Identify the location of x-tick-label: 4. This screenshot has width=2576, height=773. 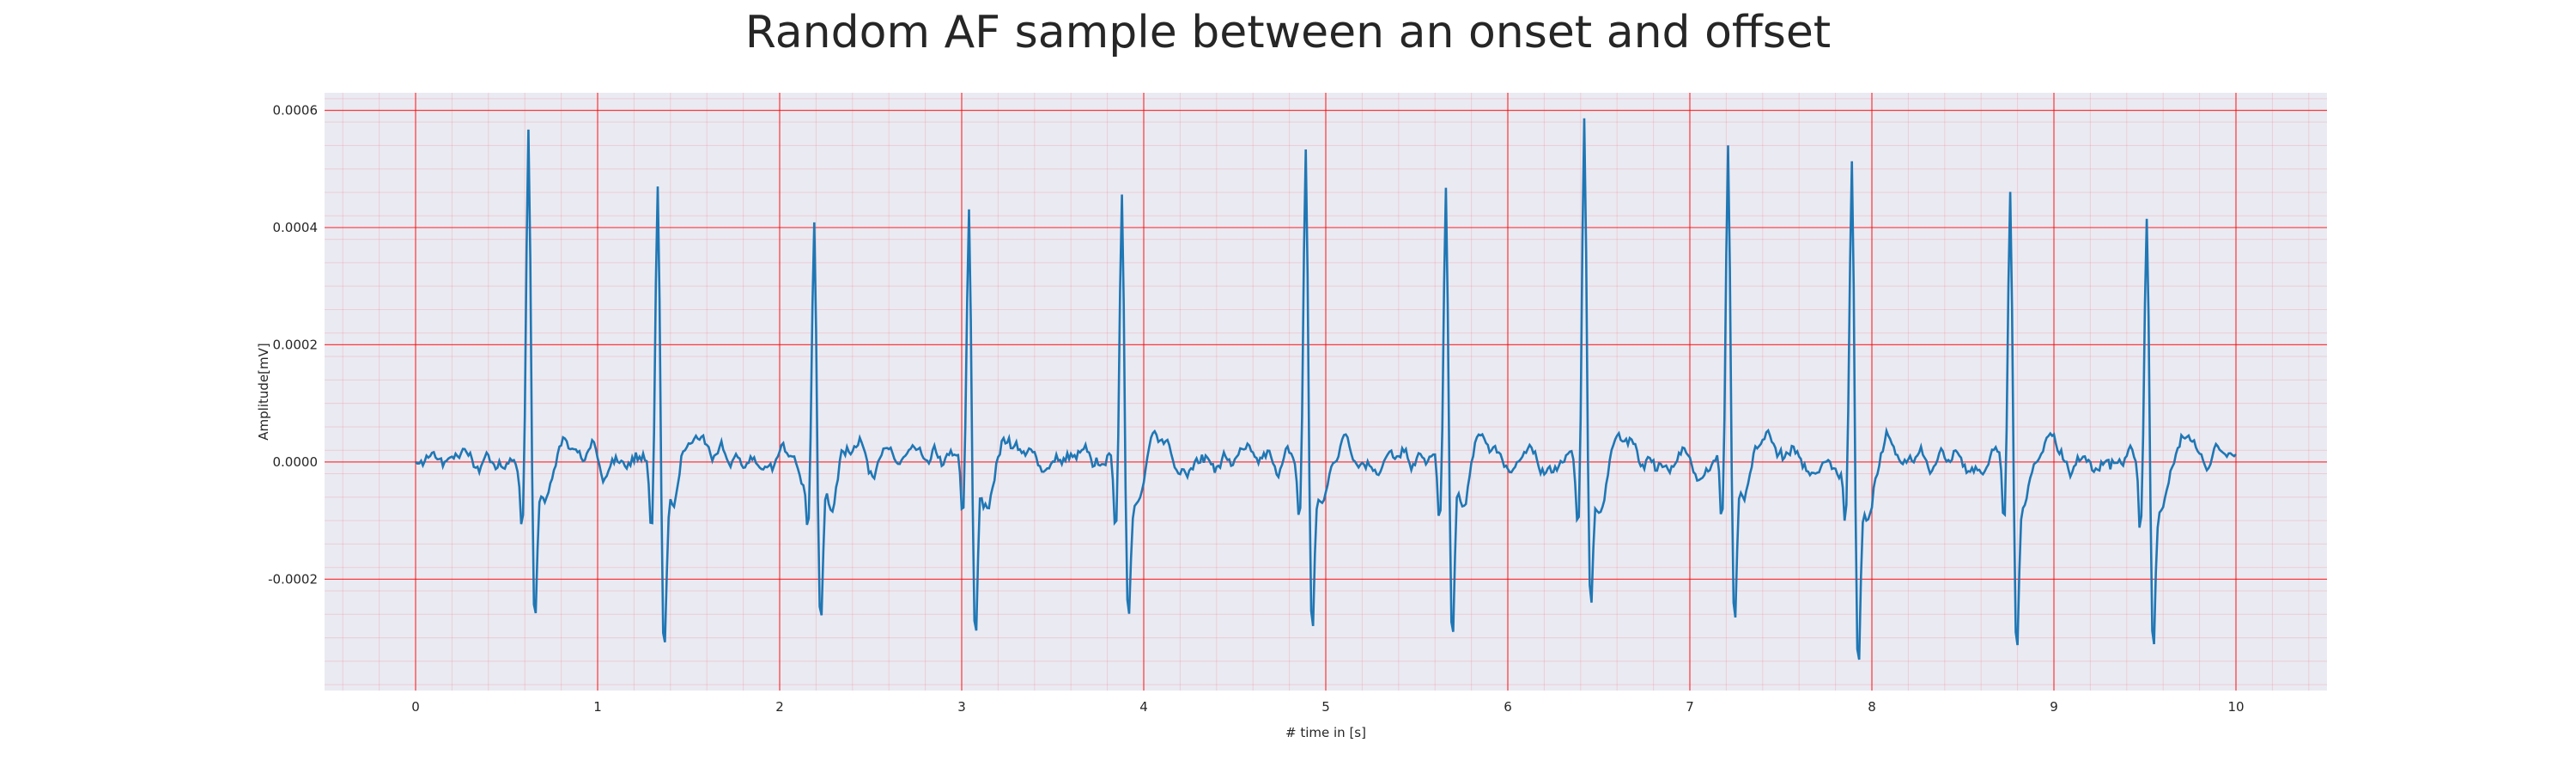
(1144, 707).